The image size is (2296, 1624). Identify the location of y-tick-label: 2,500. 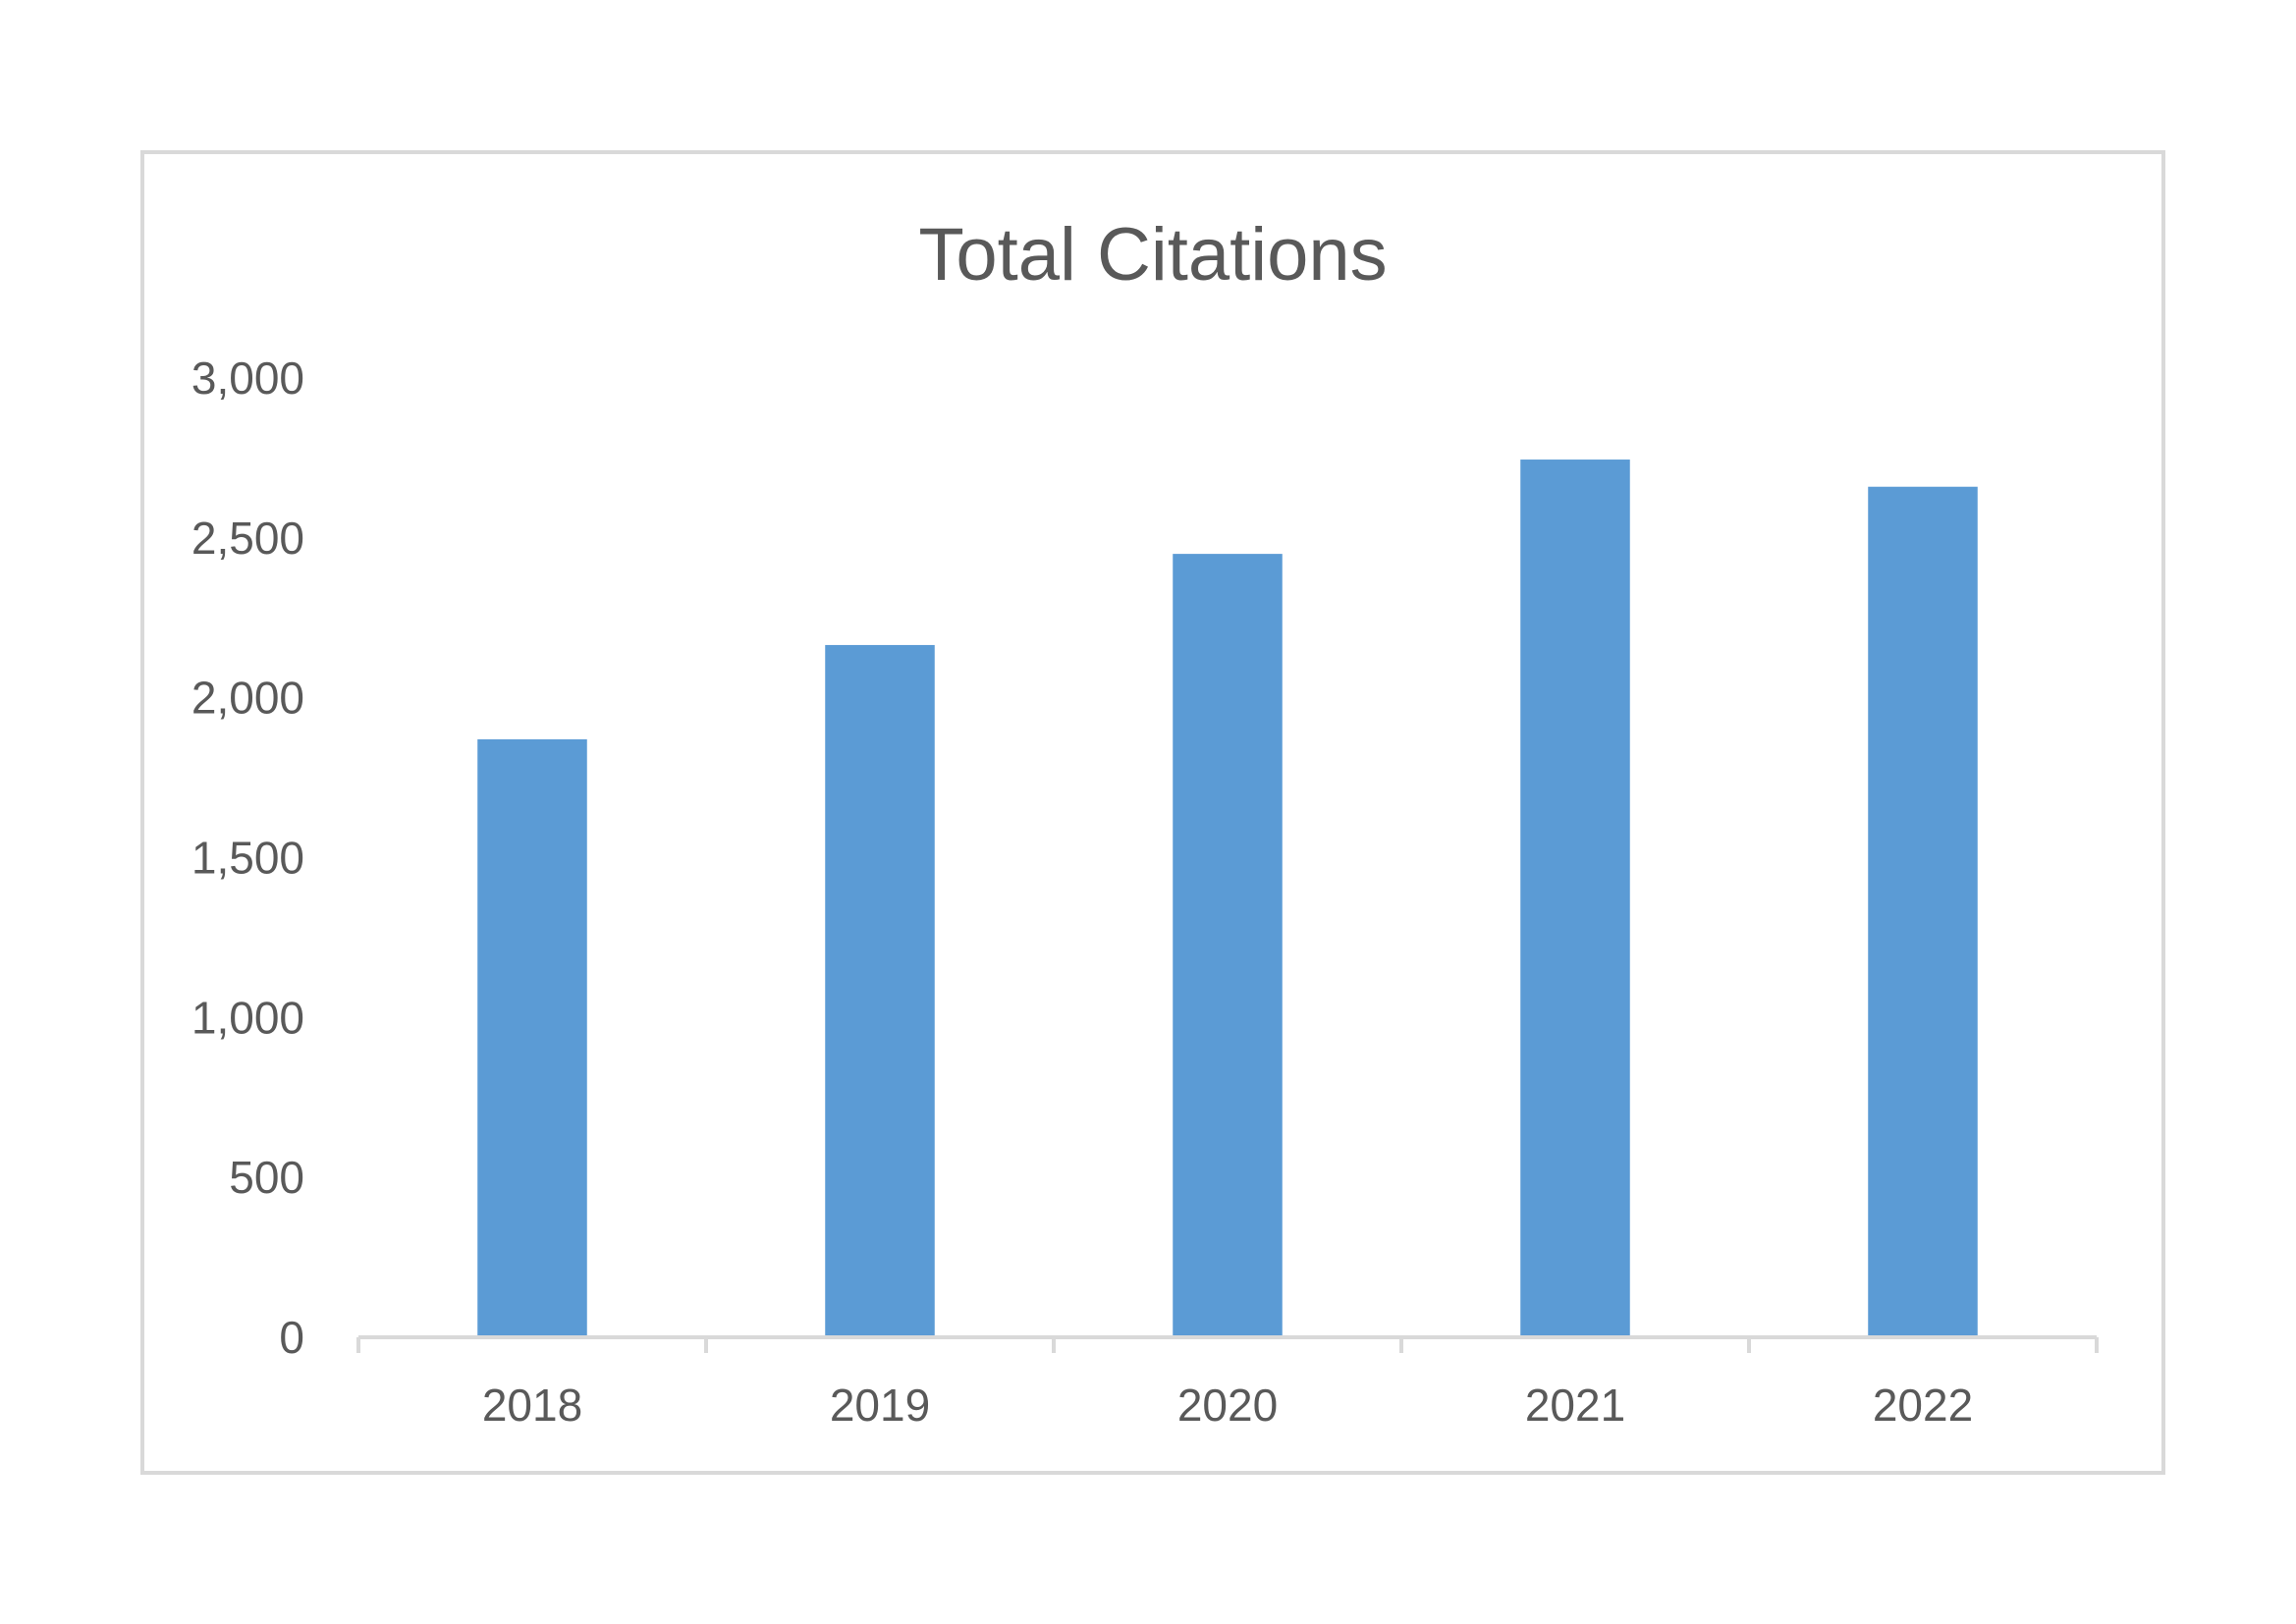
(247, 538).